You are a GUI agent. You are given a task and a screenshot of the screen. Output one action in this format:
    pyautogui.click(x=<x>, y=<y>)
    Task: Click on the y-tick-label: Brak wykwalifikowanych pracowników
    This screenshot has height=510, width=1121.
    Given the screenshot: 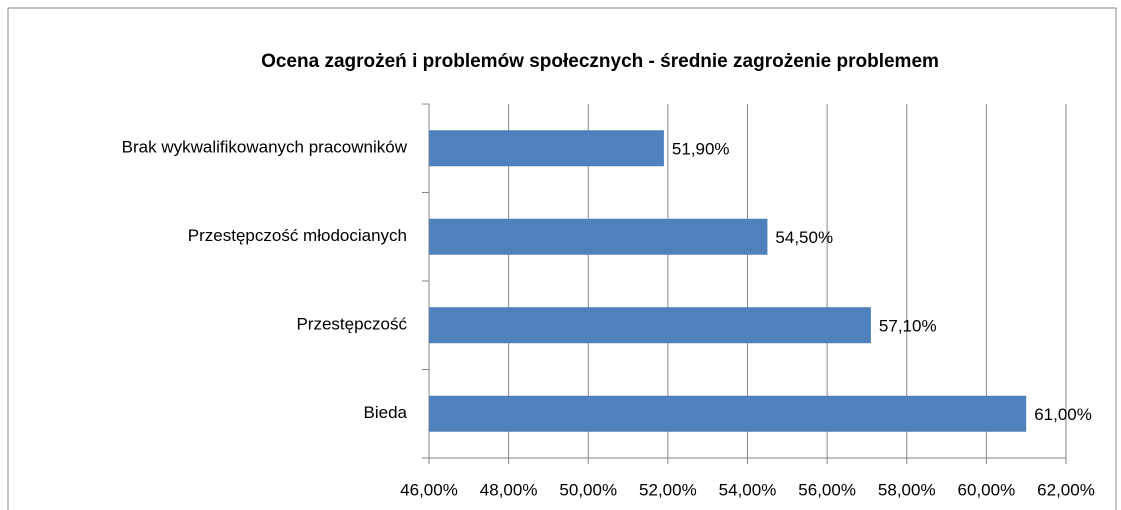 What is the action you would take?
    pyautogui.click(x=265, y=147)
    